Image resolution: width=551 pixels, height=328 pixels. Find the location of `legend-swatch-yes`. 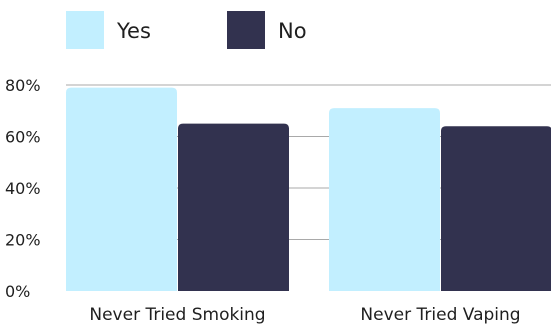

legend-swatch-yes is located at coordinates (85, 30).